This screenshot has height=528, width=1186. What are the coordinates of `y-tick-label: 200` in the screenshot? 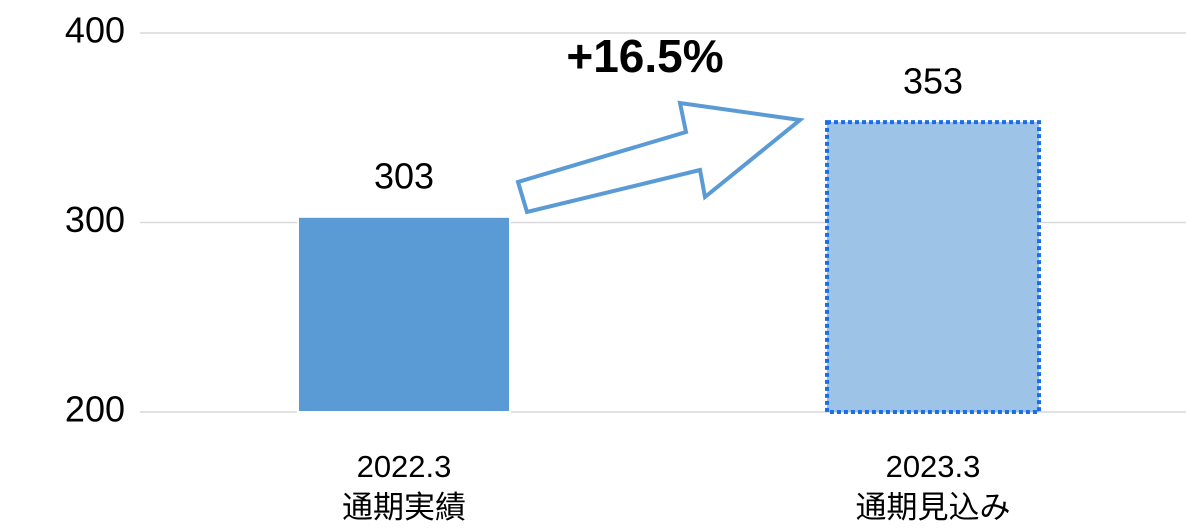 It's located at (95, 409).